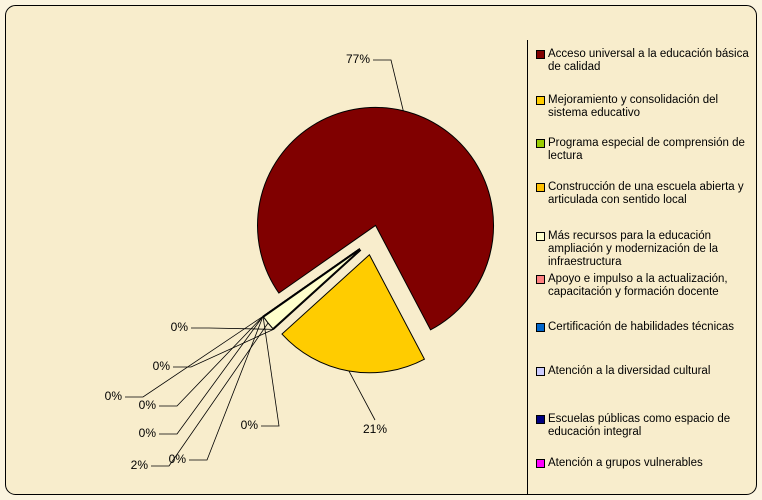  Describe the element at coordinates (140, 465) in the screenshot. I see `data-label: 2%` at that location.